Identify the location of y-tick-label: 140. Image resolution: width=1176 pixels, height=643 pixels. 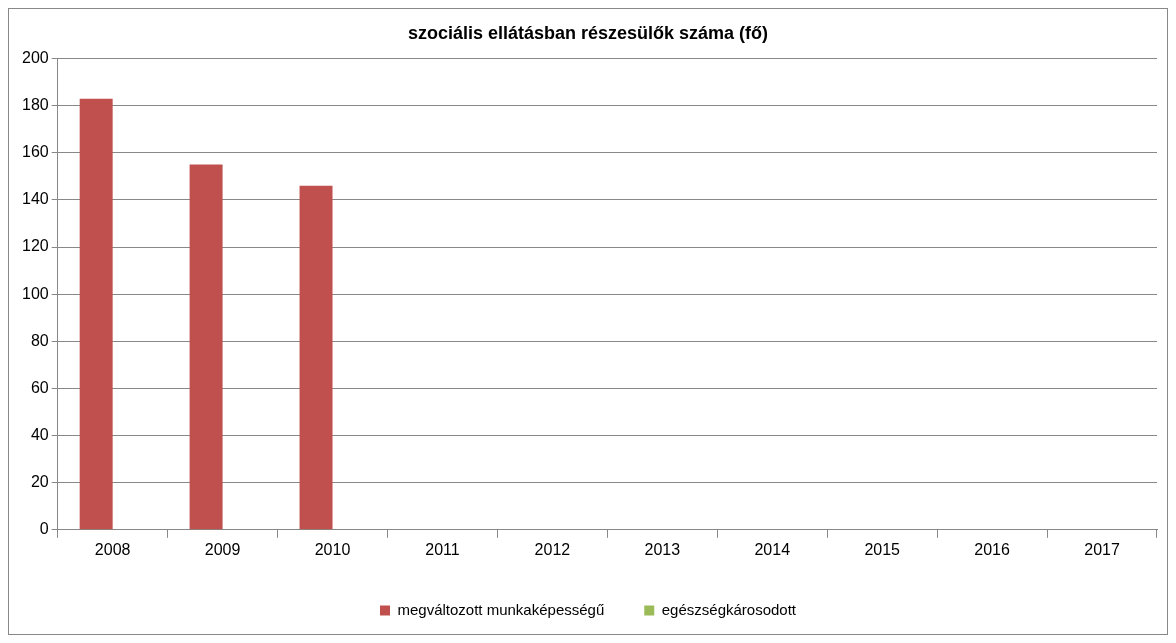
(35, 199).